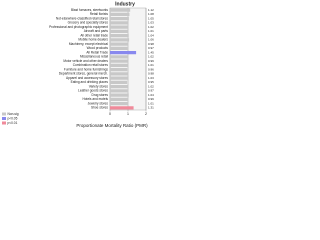  Describe the element at coordinates (125, 4) in the screenshot. I see `chart-title: Industry` at that location.